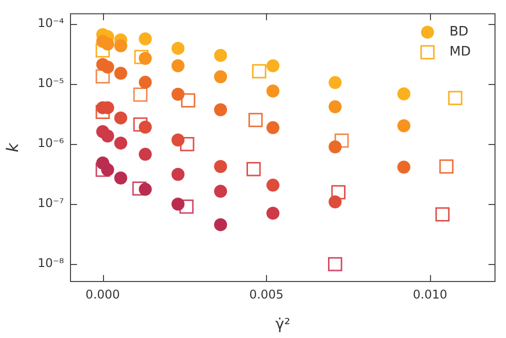 This screenshot has width=506, height=338. I want to click on y-tick-label: 10⁻⁶, so click(51, 143).